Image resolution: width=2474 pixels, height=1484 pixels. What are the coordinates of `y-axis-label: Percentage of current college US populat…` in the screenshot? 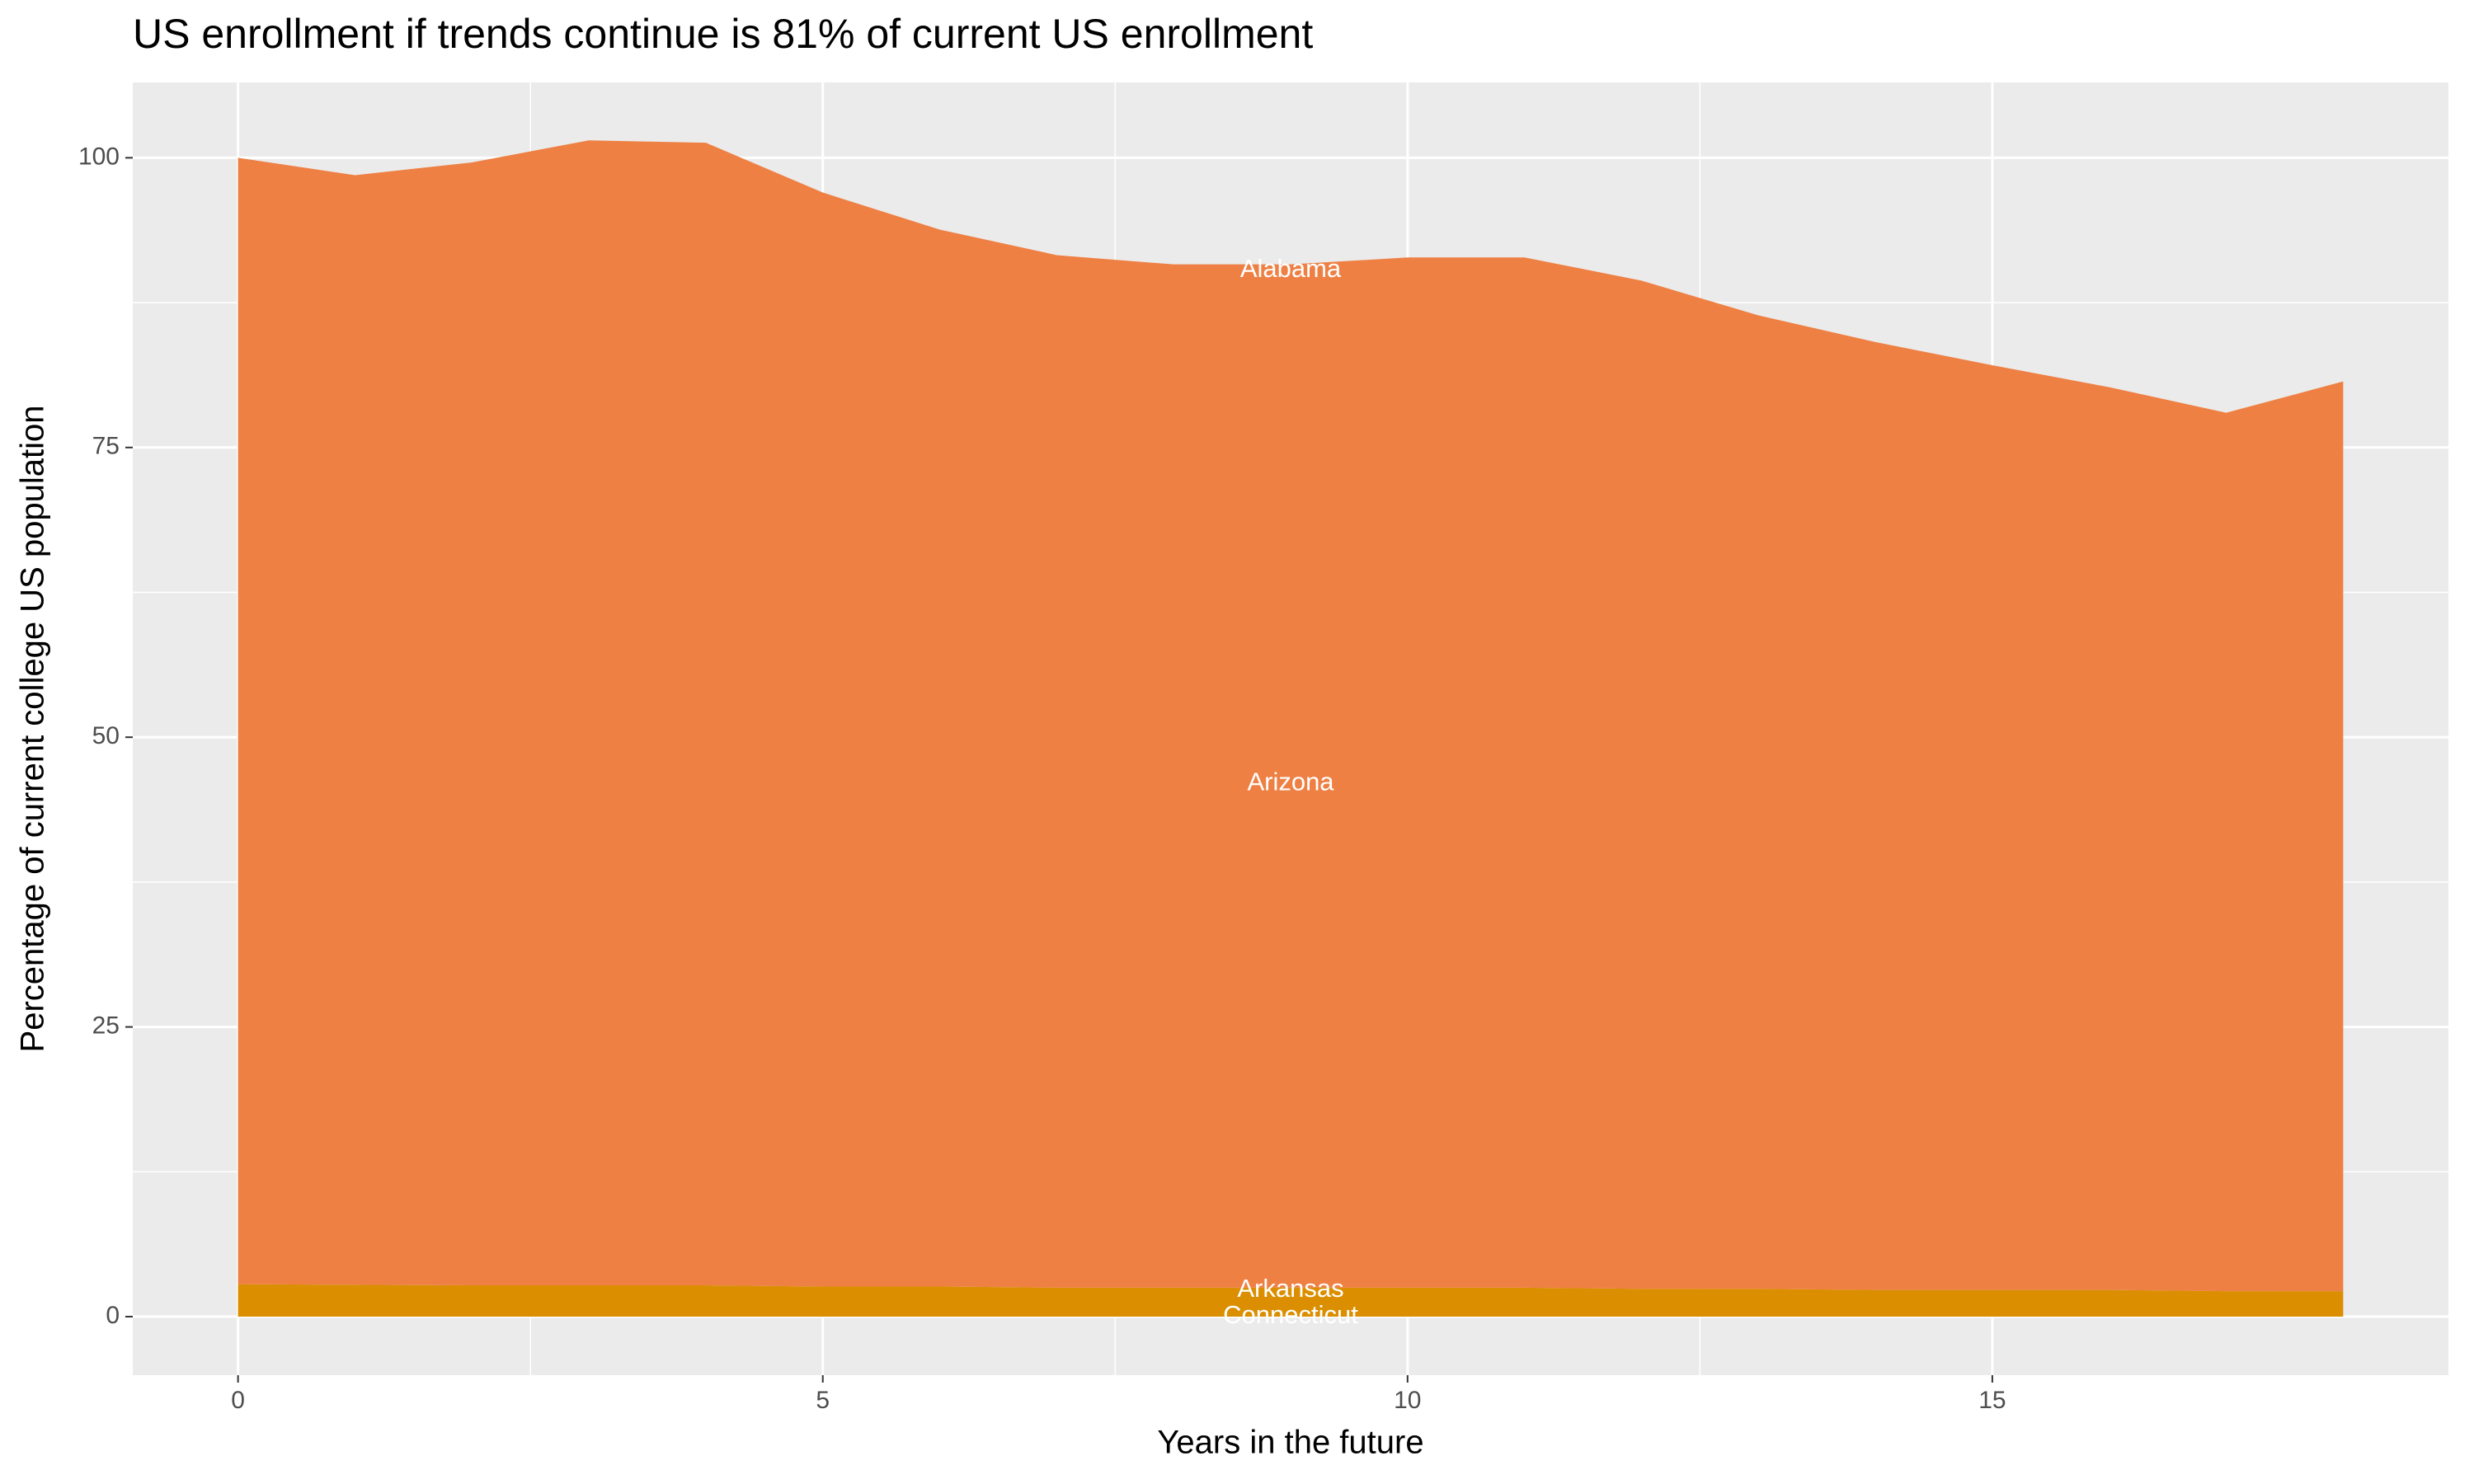 It's located at (33, 729).